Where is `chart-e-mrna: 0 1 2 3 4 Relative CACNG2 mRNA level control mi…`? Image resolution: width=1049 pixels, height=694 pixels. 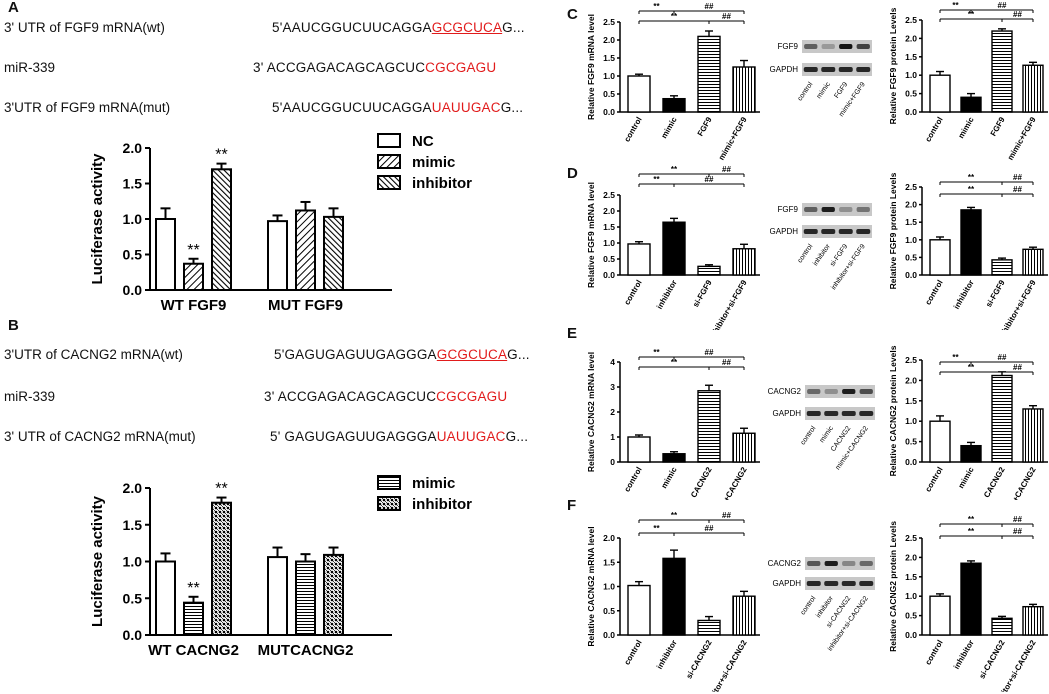 chart-e-mrna: 0 1 2 3 4 Relative CACNG2 mRNA level control mi… is located at coordinates (673, 424).